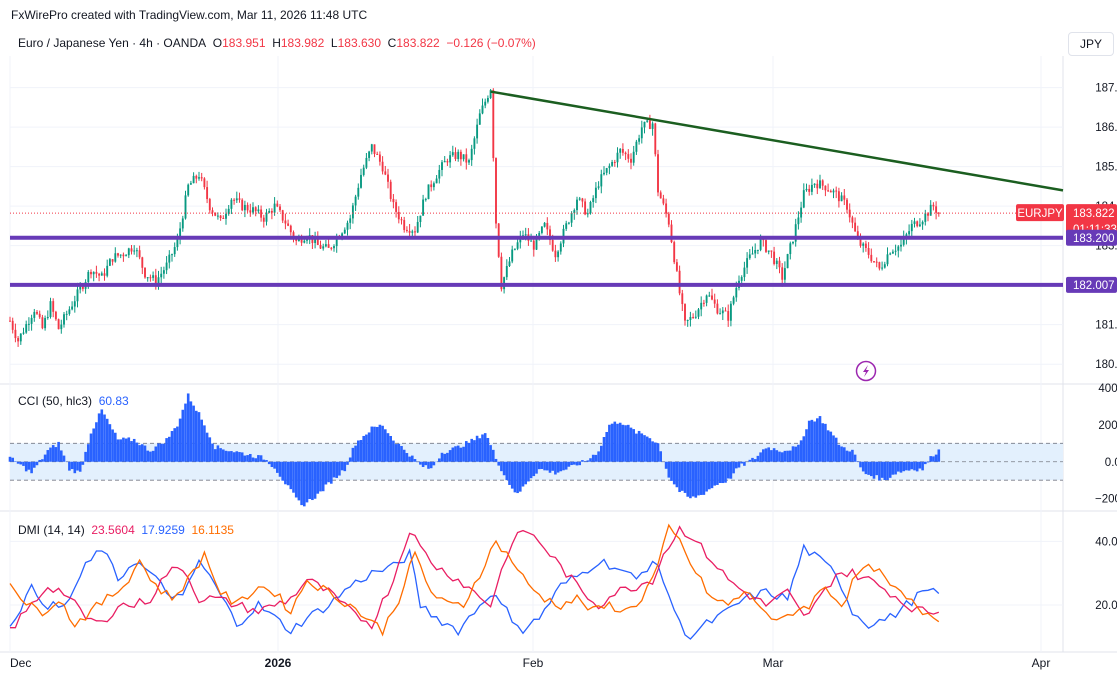 Image resolution: width=1117 pixels, height=690 pixels. Describe the element at coordinates (244, 43) in the screenshot. I see `open-value: 183.951` at that location.